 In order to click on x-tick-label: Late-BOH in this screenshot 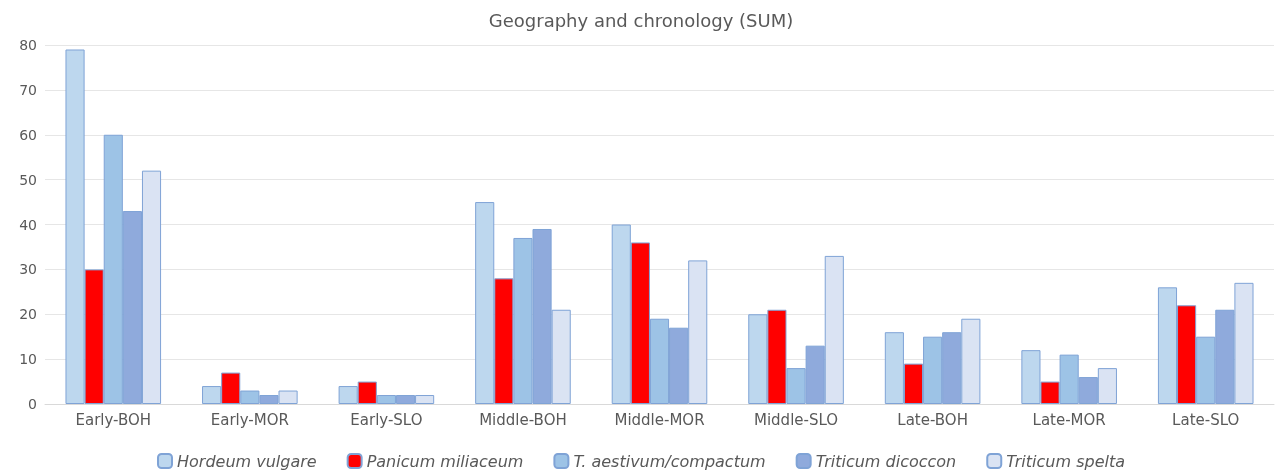, I will do `click(932, 419)`.